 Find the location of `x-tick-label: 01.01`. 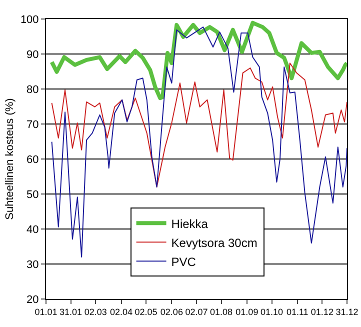

x-tick-label: 01.01 is located at coordinates (46, 311).